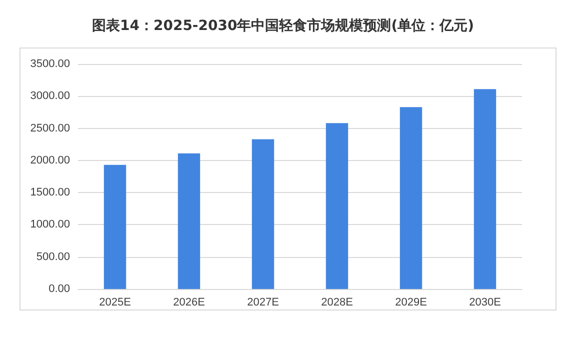 The width and height of the screenshot is (566, 345). I want to click on x-tick-label: 2026E, so click(189, 302).